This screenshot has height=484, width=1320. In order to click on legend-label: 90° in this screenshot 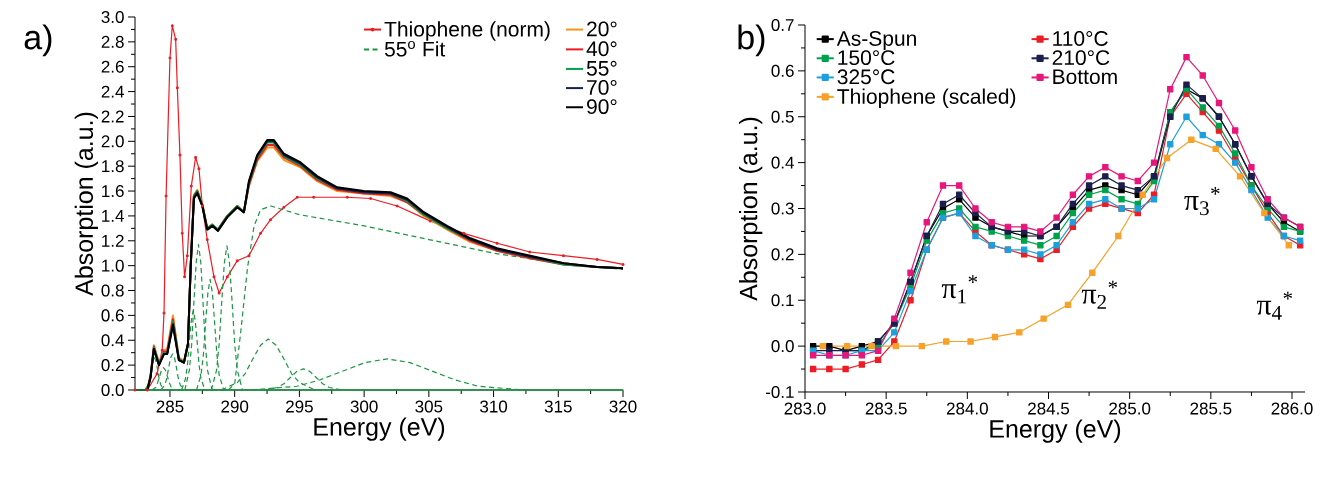, I will do `click(602, 107)`.